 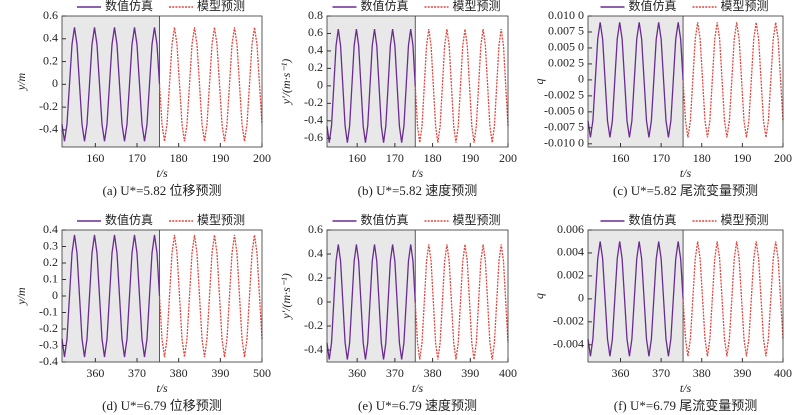 What do you see at coordinates (661, 373) in the screenshot?
I see `x-tick-label: 370` at bounding box center [661, 373].